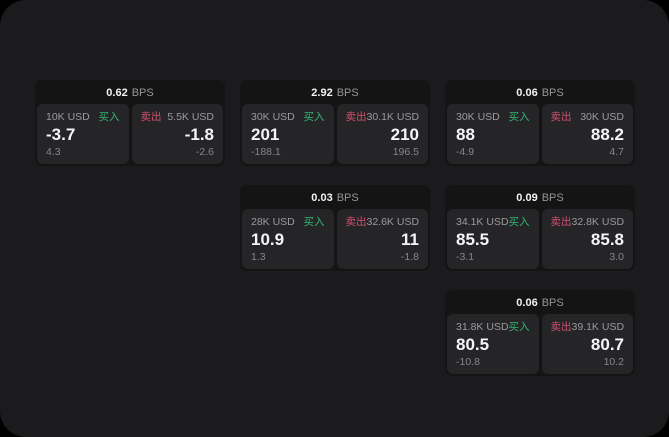 Image resolution: width=669 pixels, height=437 pixels. Describe the element at coordinates (83, 134) in the screenshot. I see `buy-quote-tile: 10K USD 买入 -3.7 4.3` at that location.